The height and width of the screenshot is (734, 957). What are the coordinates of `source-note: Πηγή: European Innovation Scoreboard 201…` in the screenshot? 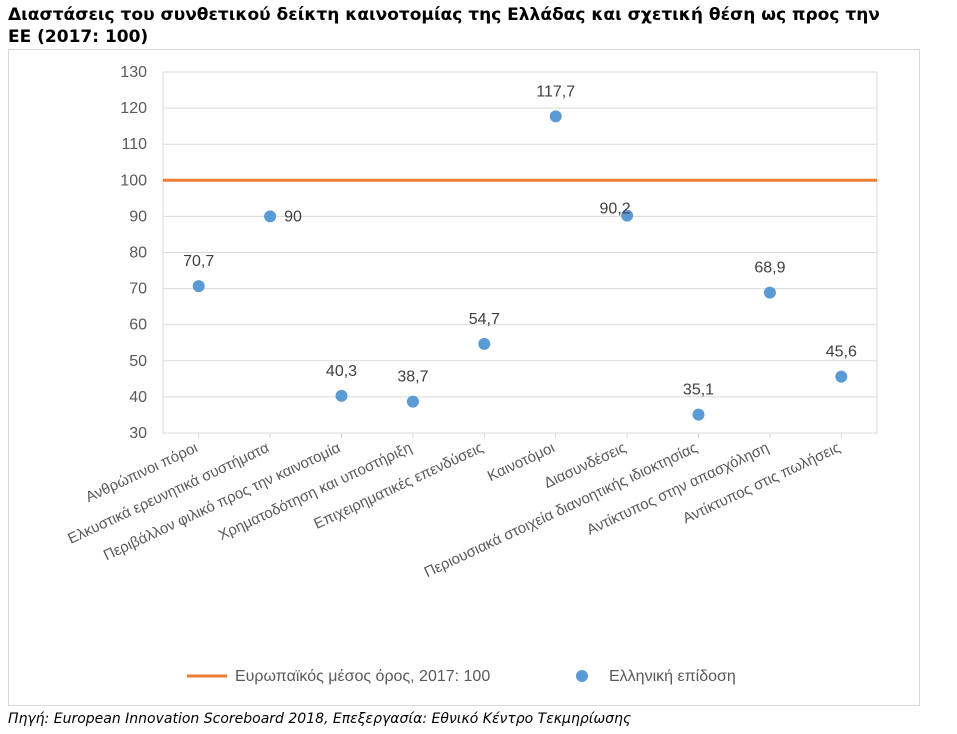 It's located at (320, 719).